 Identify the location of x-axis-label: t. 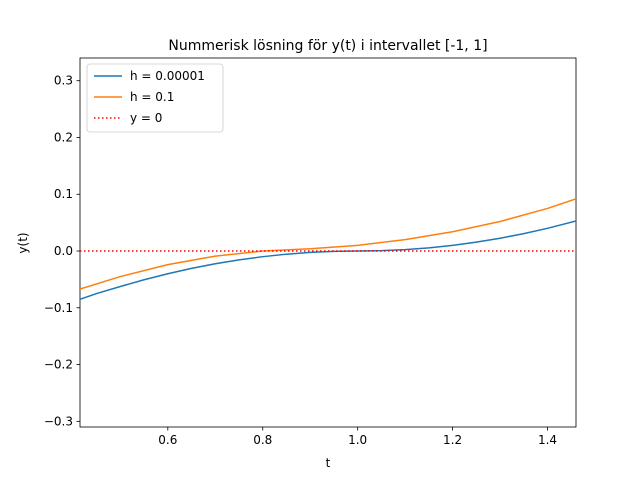
(328, 463).